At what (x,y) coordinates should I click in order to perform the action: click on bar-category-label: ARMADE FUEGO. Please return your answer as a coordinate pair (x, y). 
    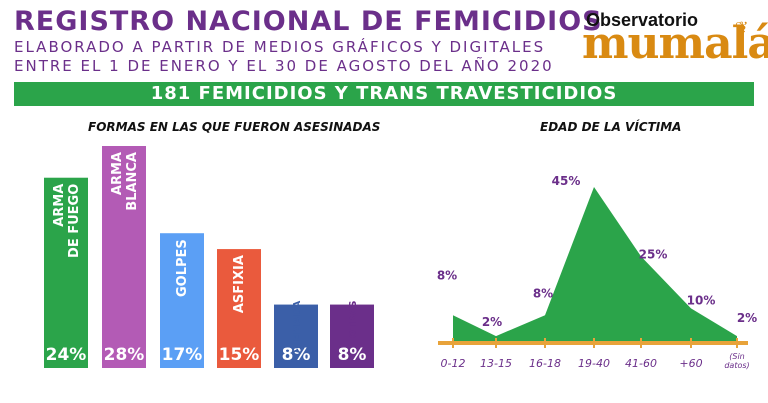
    Looking at the image, I should click on (67, 221).